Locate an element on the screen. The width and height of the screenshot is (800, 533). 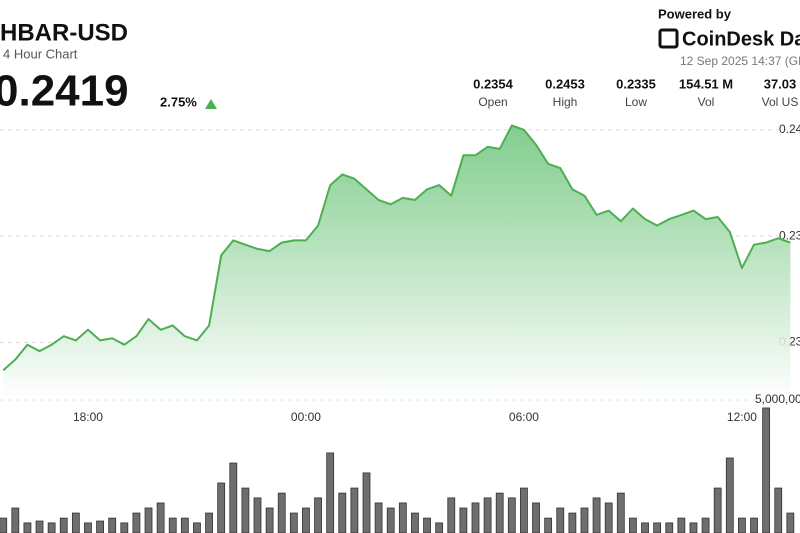
up-arrow is located at coordinates (211, 104).